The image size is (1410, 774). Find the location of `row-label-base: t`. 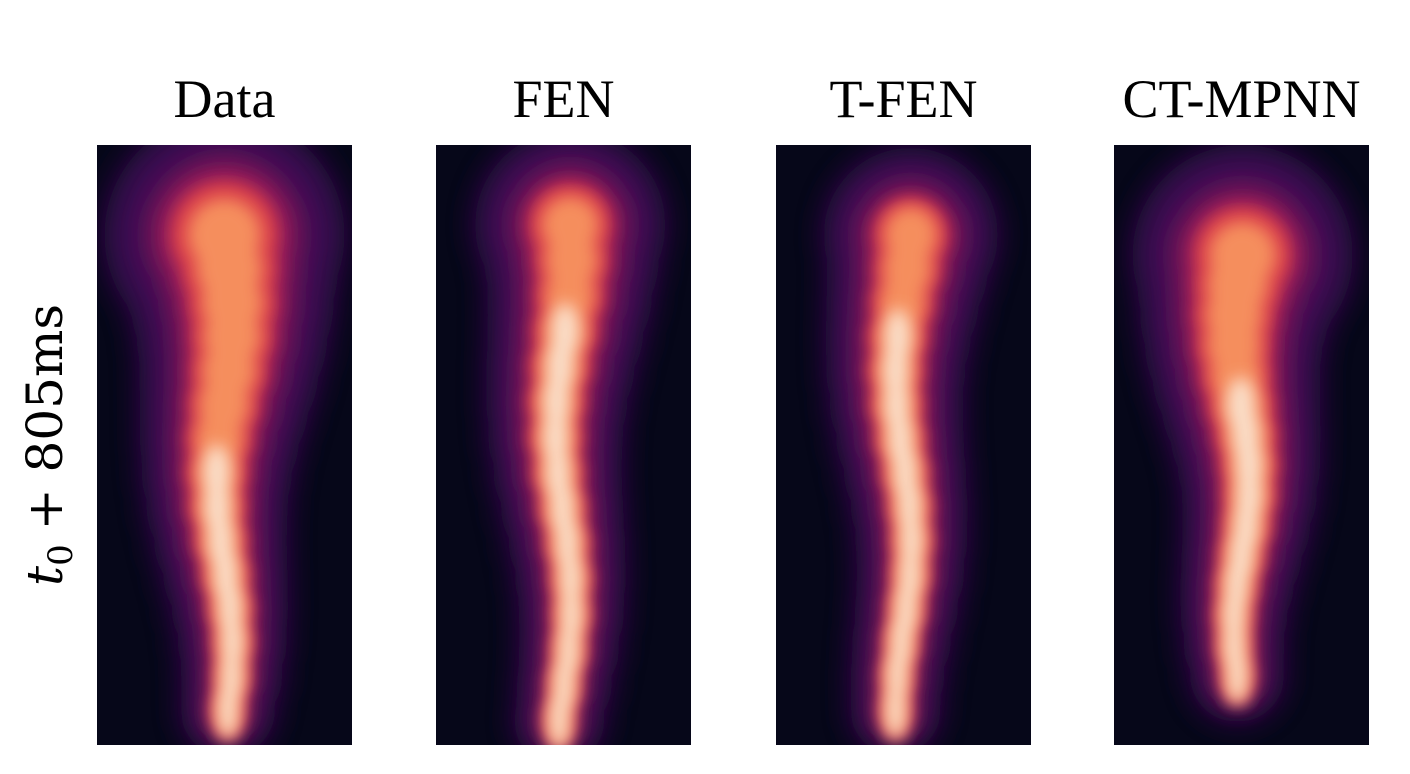

row-label-base: t is located at coordinates (45, 575).